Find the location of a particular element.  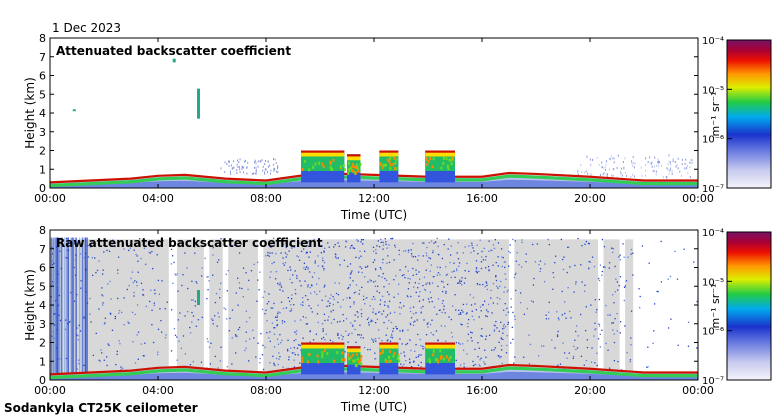

instrument-label: Sodankyla CT25K ceilometer is located at coordinates (101, 408).